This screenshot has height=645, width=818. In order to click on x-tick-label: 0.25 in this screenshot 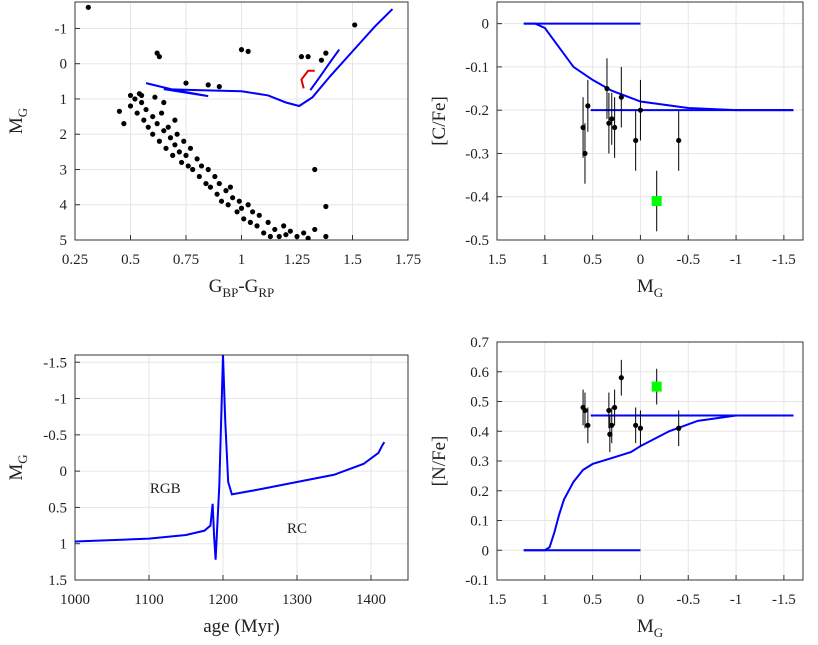, I will do `click(75, 260)`.